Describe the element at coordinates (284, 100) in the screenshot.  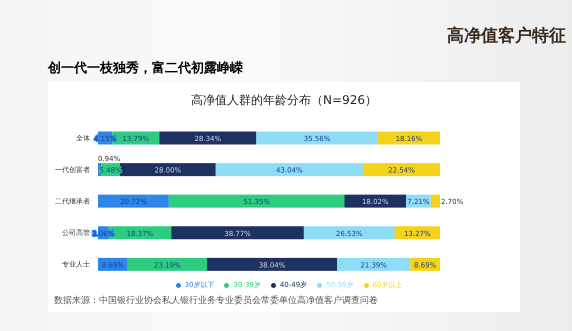
I see `chart-title: 高净值人群的年龄分布（N=926）` at that location.